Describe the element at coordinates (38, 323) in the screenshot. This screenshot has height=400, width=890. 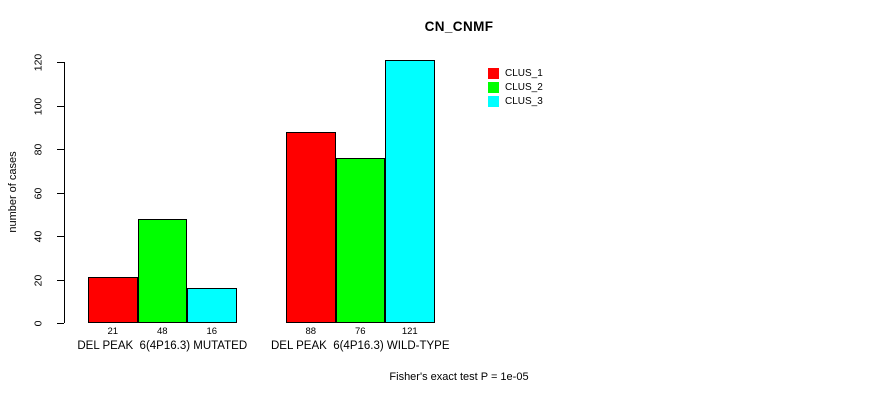
I see `y-axis-tick-label: 0` at that location.